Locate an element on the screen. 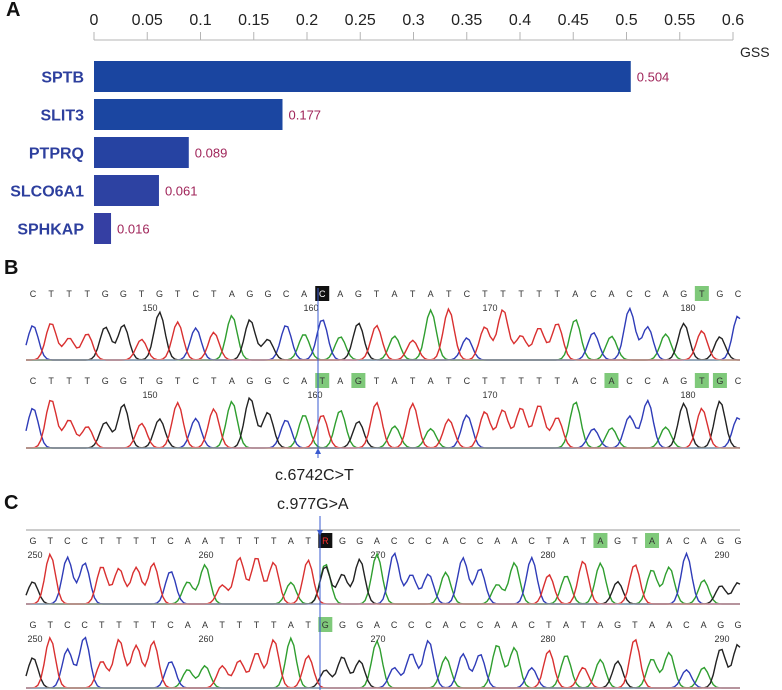 The width and height of the screenshot is (782, 690). value-label: 0.089 is located at coordinates (211, 153).